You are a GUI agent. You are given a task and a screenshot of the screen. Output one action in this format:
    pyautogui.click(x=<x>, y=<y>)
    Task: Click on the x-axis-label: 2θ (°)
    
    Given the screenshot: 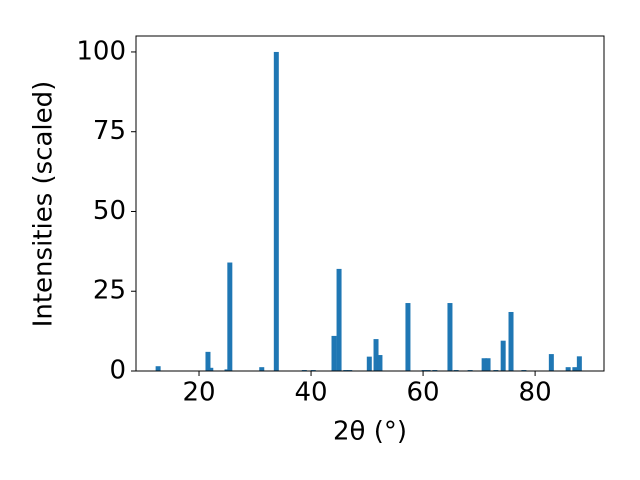 What is the action you would take?
    pyautogui.click(x=370, y=432)
    